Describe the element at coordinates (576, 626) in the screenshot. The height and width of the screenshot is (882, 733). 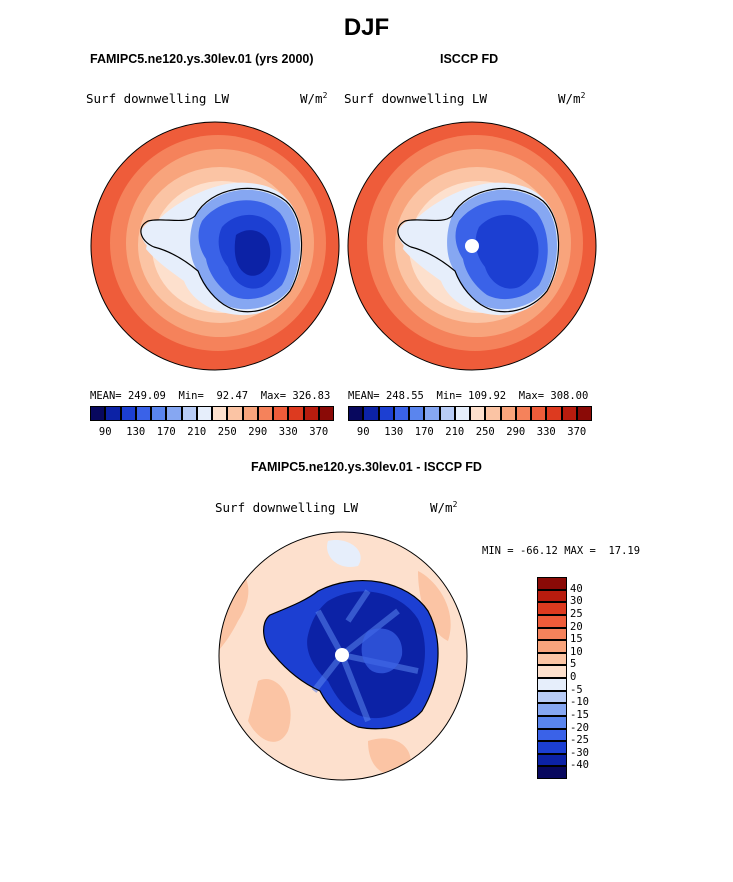
I see `colorbar-tick-label: 20` at that location.